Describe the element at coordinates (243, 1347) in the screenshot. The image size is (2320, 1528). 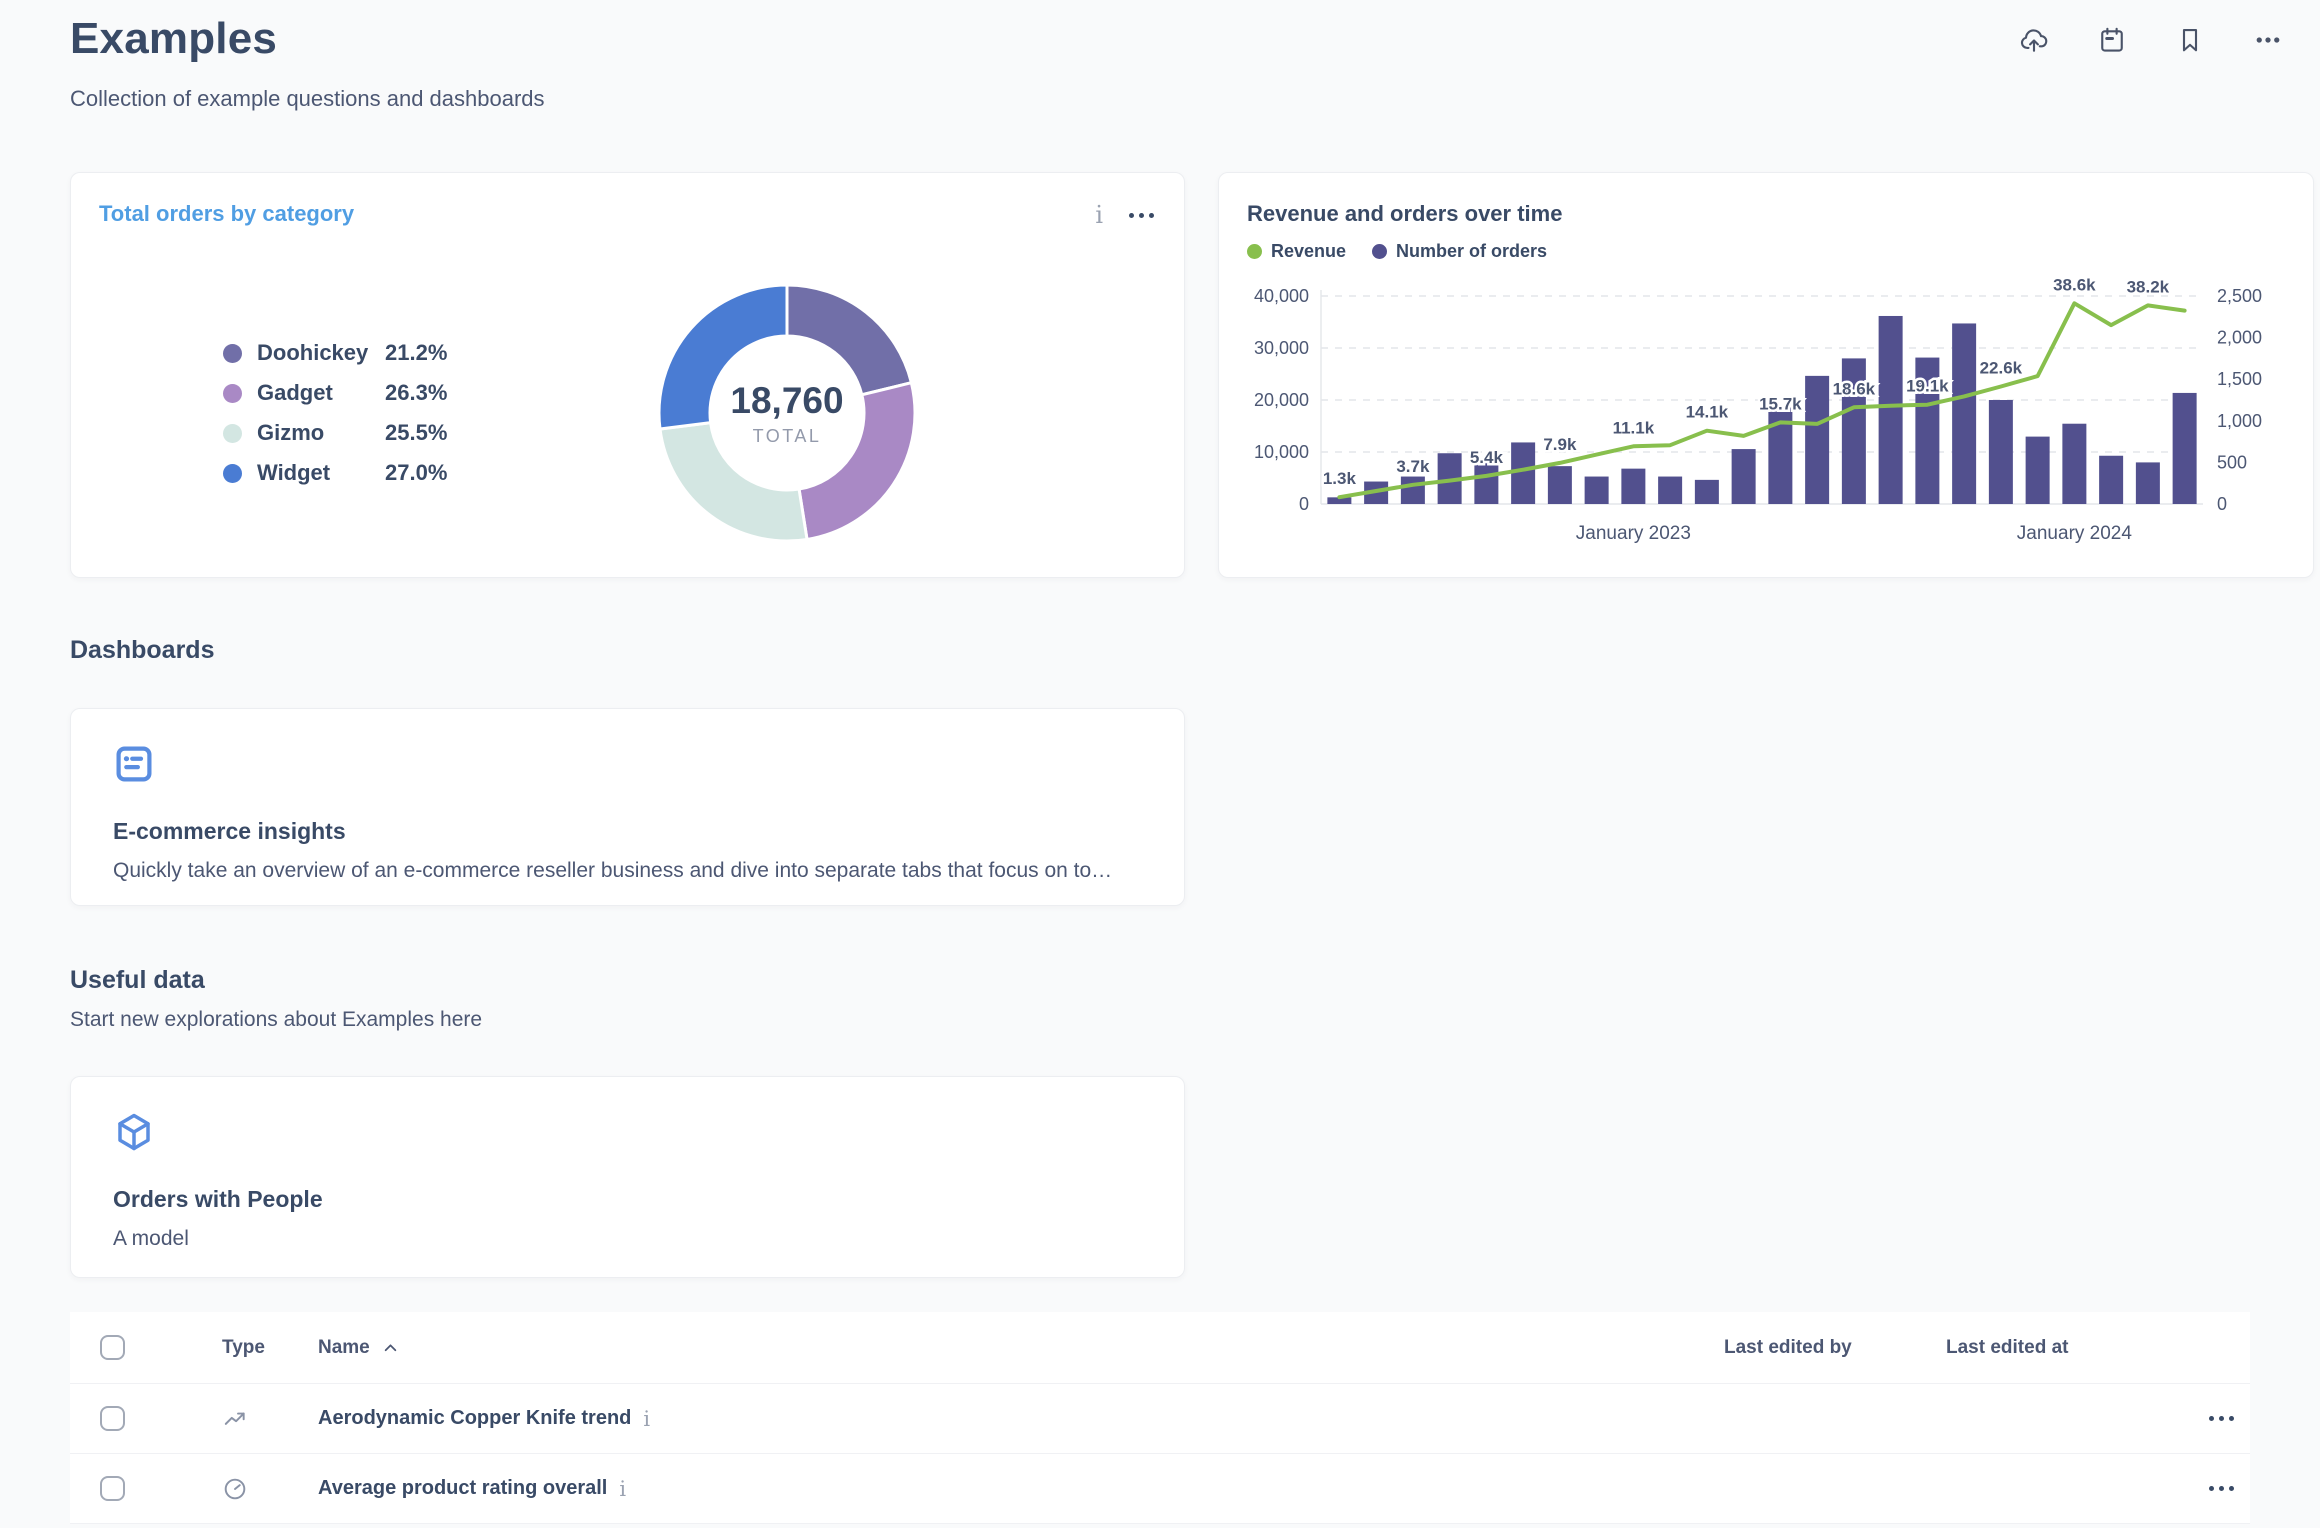
I see `column-header-type: Type` at that location.